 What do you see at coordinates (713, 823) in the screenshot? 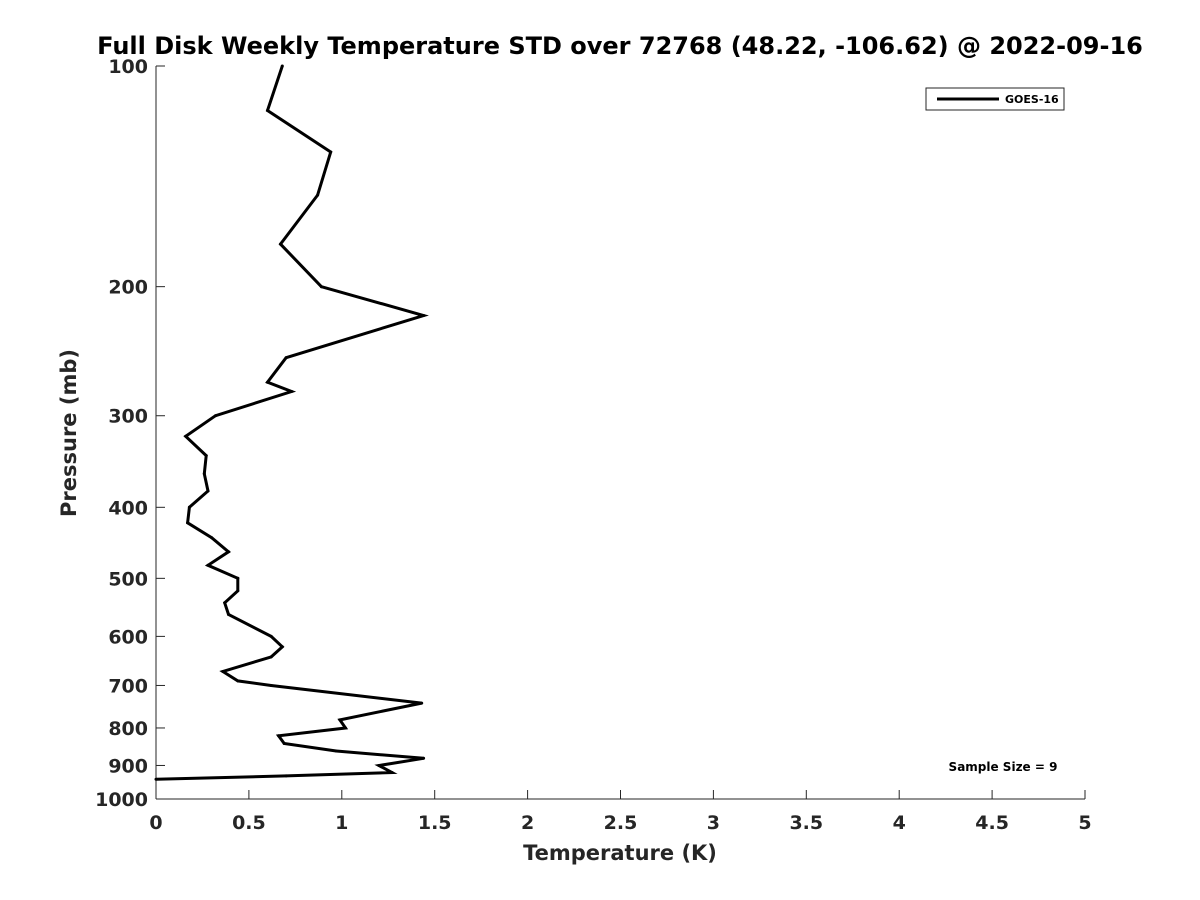
I see `x-tick-label: 3` at bounding box center [713, 823].